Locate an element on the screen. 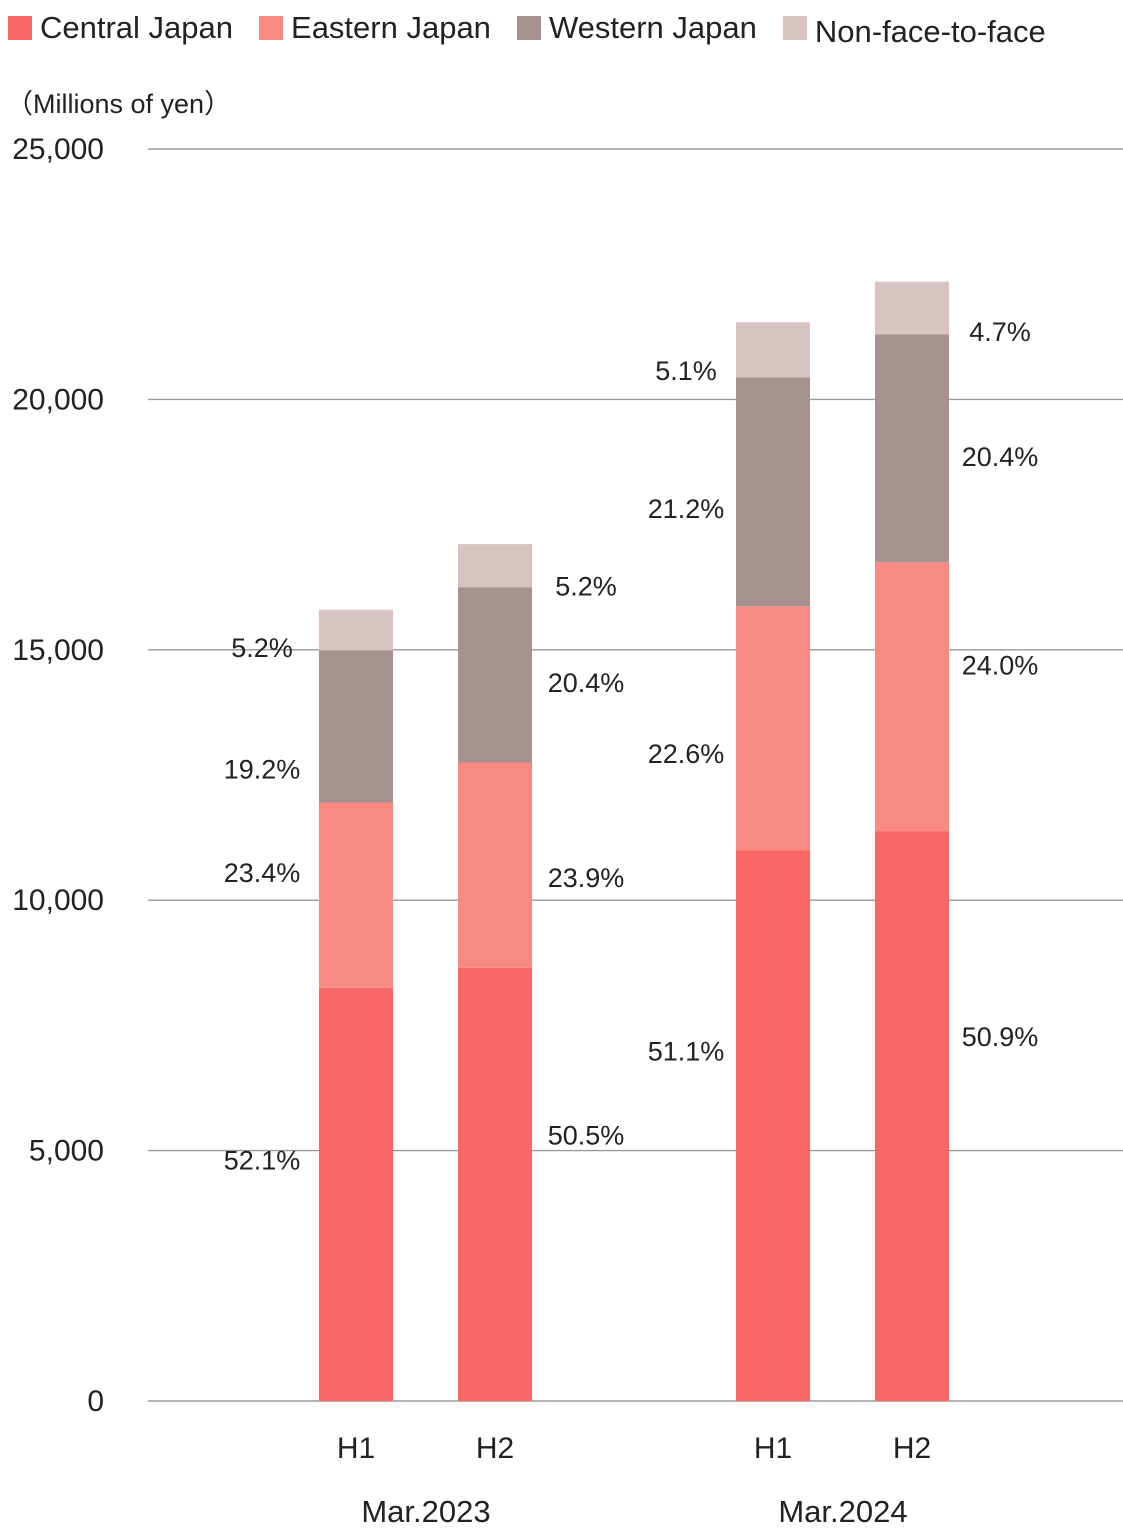 The height and width of the screenshot is (1535, 1123). legend-item: Eastern Japan is located at coordinates (375, 28).